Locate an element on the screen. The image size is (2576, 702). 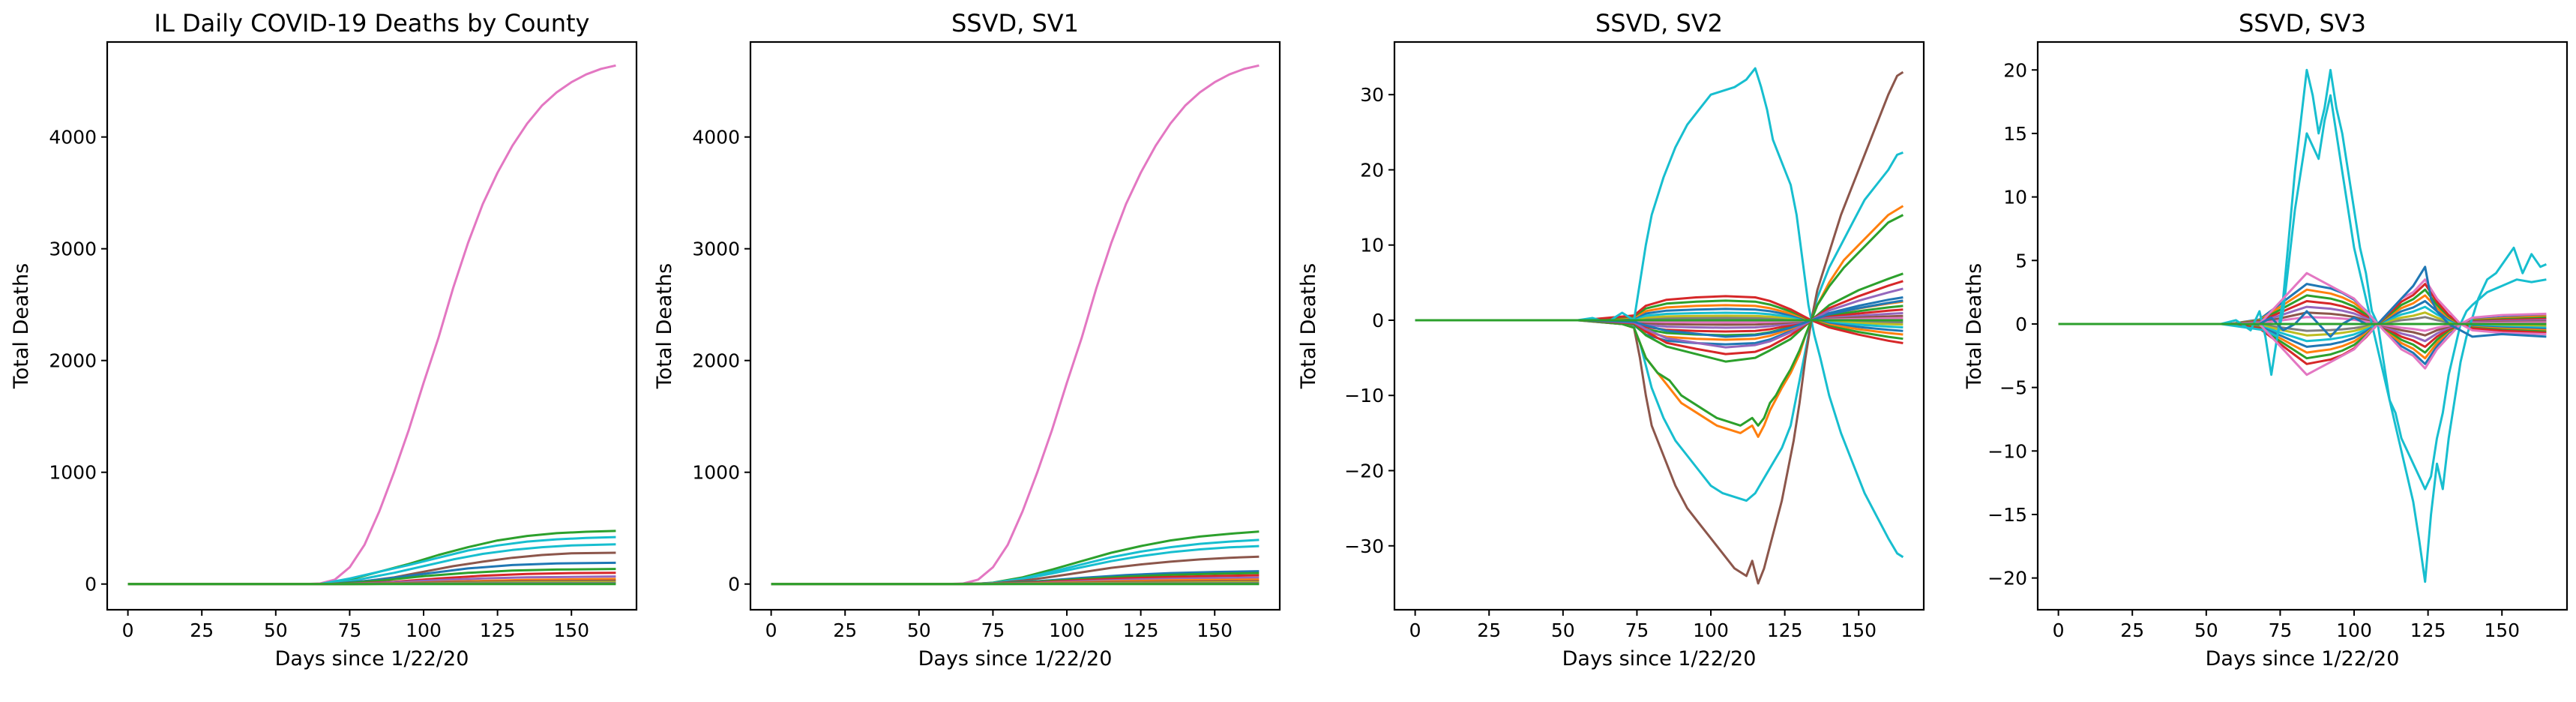
y-tick-label: −15 is located at coordinates (2007, 515).